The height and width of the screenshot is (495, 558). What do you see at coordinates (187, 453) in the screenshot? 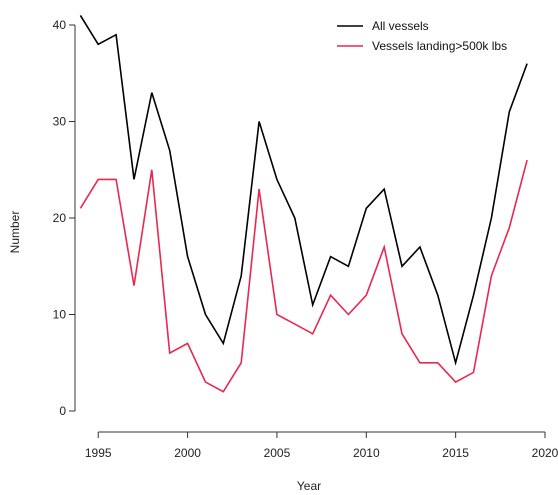
I see `x-tick-label: 2000` at bounding box center [187, 453].